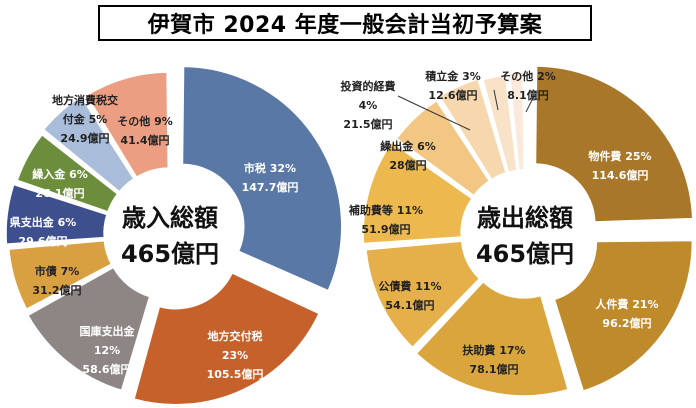 The height and width of the screenshot is (408, 696). What do you see at coordinates (409, 286) in the screenshot?
I see `slice-label-1-3-0: 公債費 11%` at bounding box center [409, 286].